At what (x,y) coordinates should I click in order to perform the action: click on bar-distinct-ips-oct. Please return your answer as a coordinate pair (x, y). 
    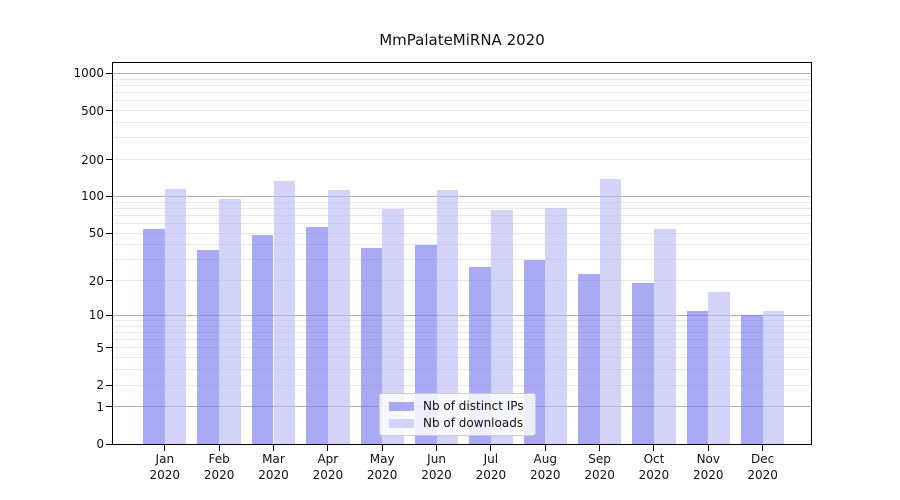
    Looking at the image, I should click on (643, 363).